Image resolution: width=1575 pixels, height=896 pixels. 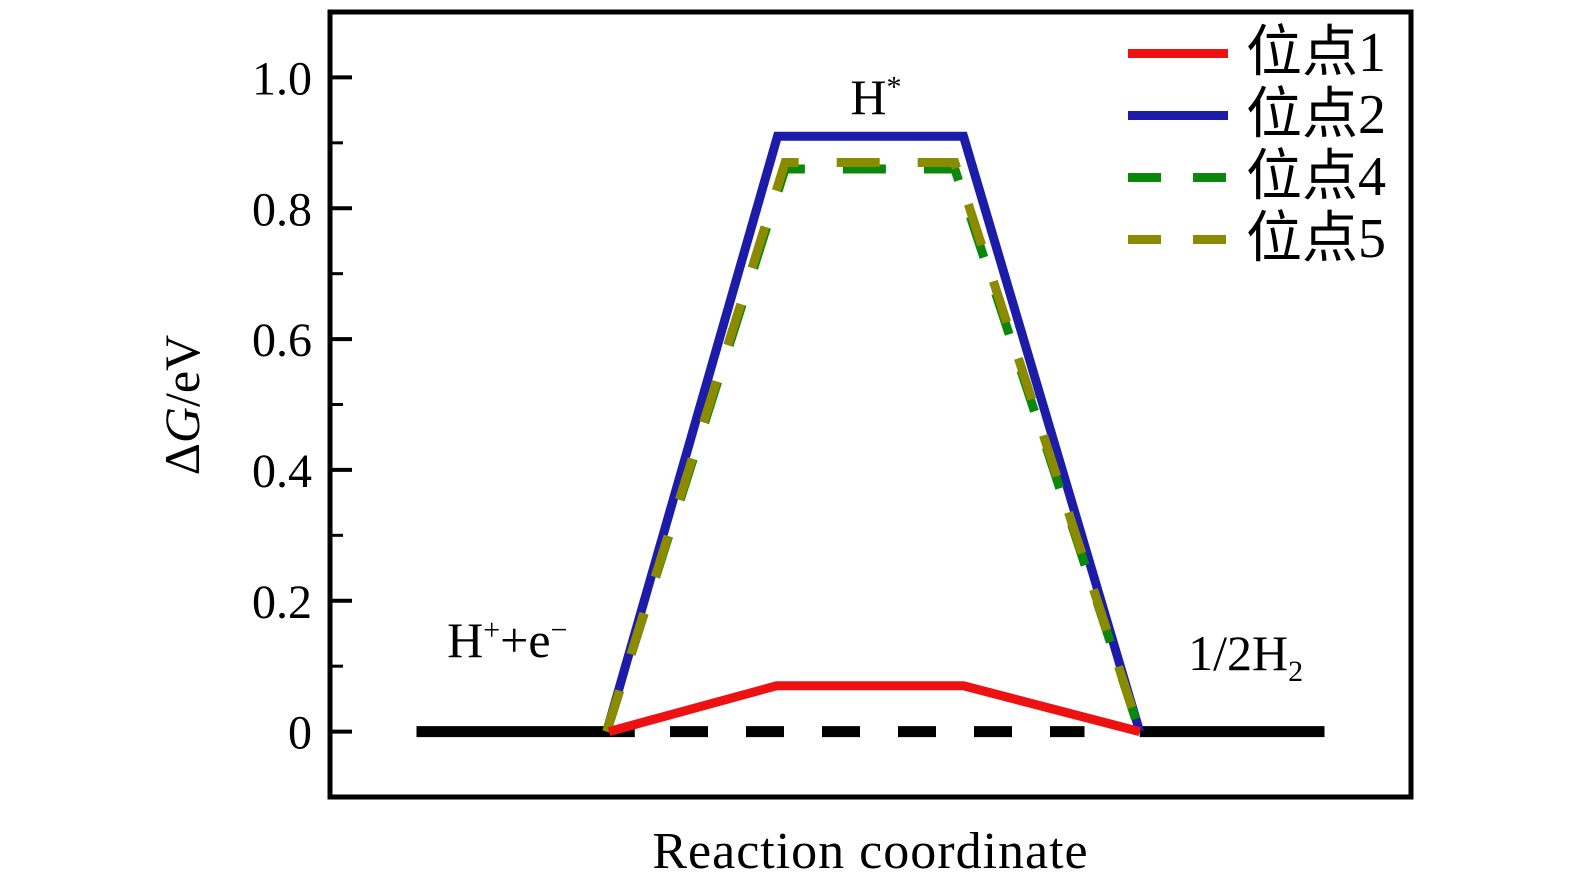 I want to click on legend: 位点1 位点2 位点4 位点5, so click(x=1257, y=146).